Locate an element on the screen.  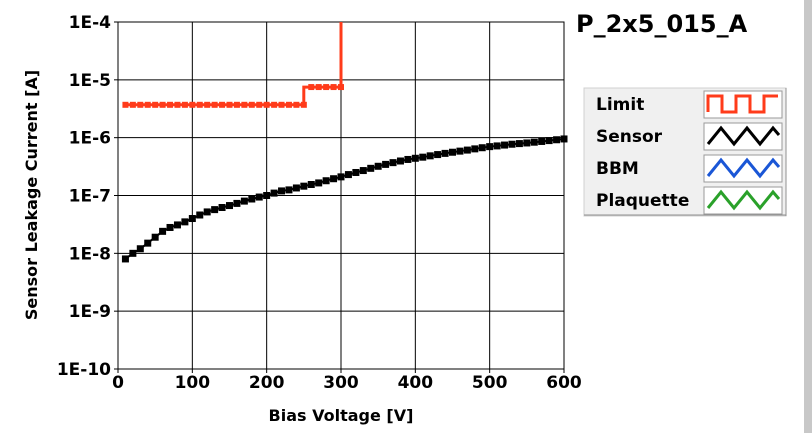
y-tick-label: 1E-8 is located at coordinates (90, 254).